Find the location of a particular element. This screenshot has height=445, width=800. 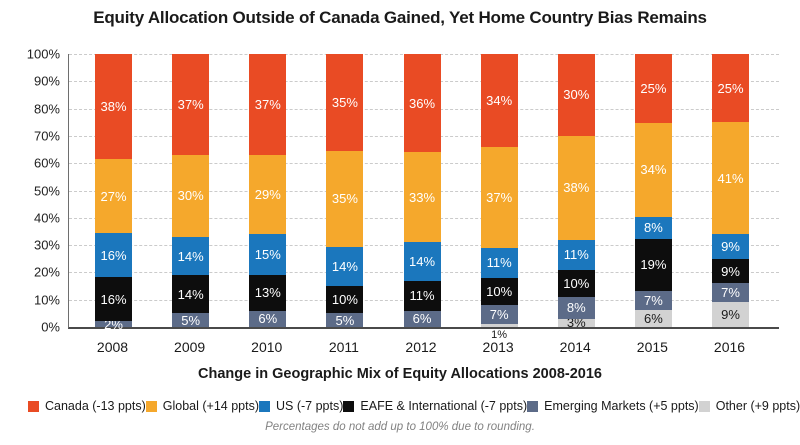

y-tick-label: 80% is located at coordinates (46, 109).